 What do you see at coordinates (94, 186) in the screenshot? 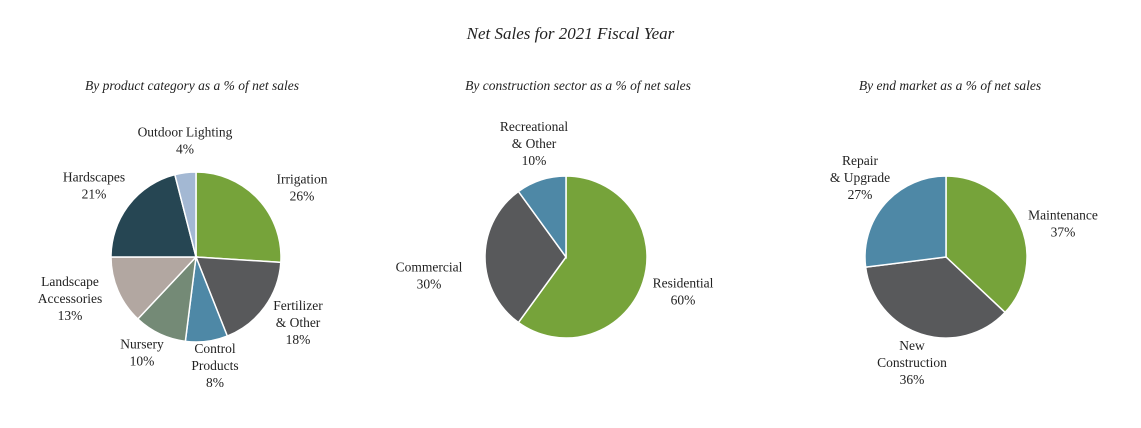
I see `pie-0-slice-5-label: Hardscapes 21%` at bounding box center [94, 186].